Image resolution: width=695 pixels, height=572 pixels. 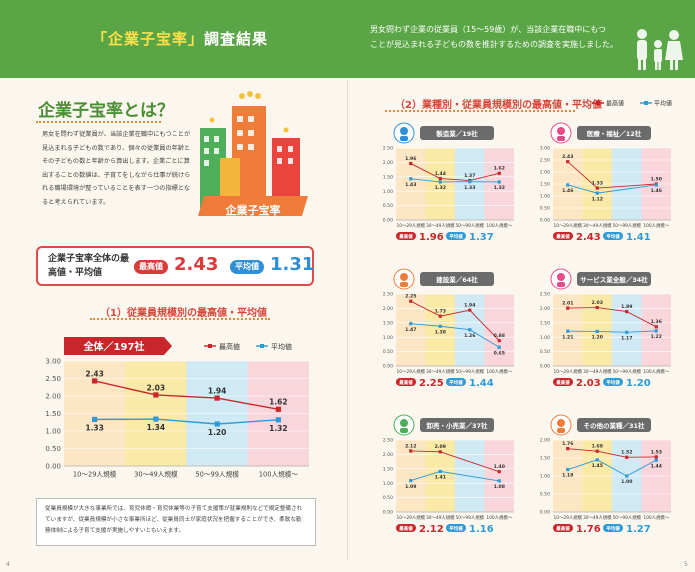 What do you see at coordinates (210, 346) in the screenshot?
I see `legend-max-marker` at bounding box center [210, 346].